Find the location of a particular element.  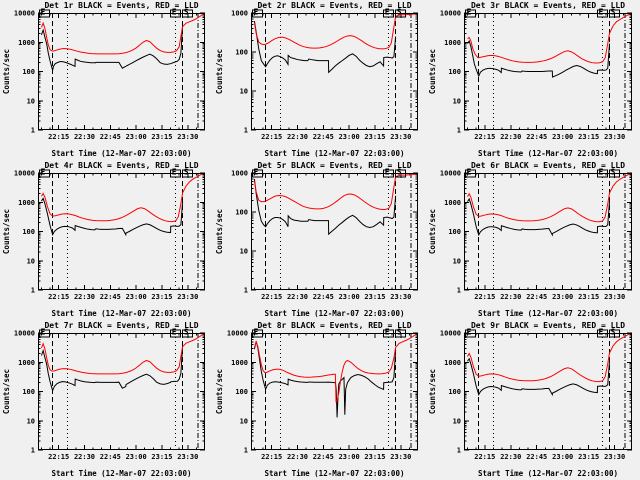

panel-title-1: Det 1r BLACK = Events, RED = LLD is located at coordinates (121, 5).